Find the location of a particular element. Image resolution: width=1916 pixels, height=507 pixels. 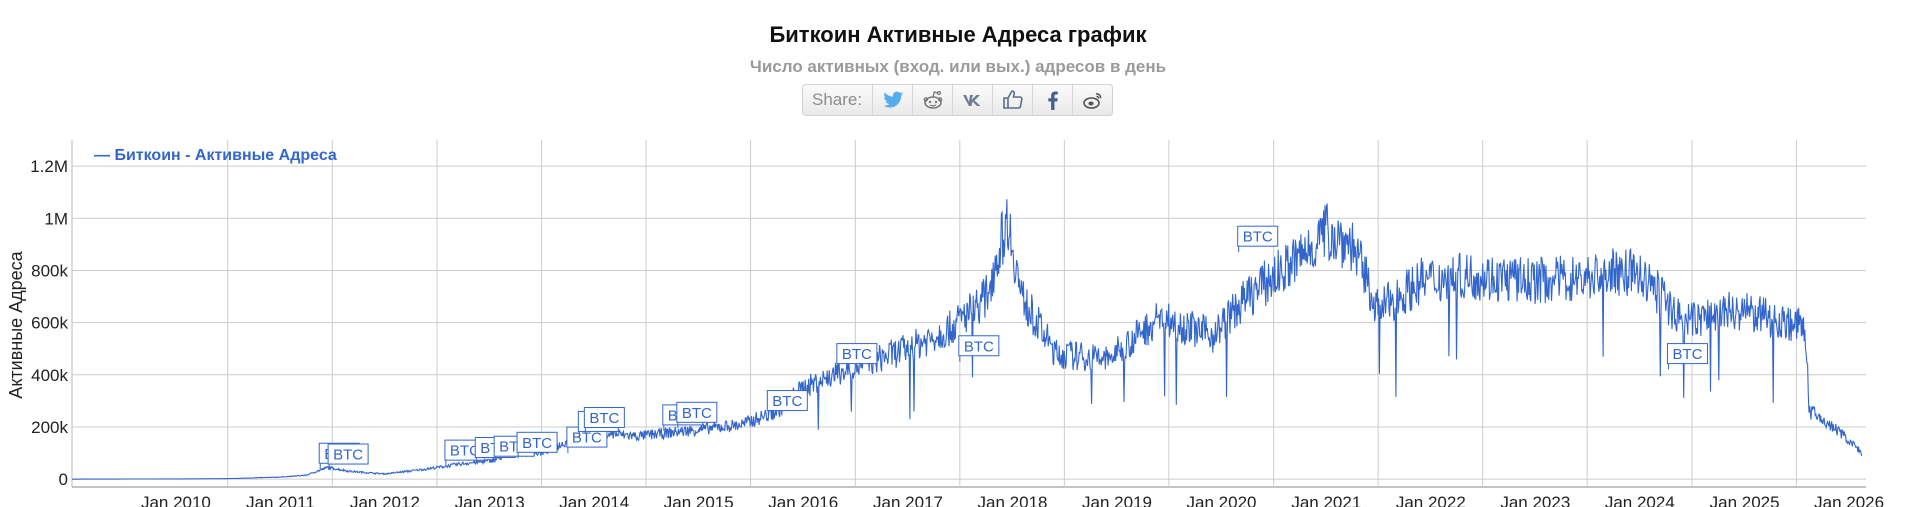

y-tick-label: 600k is located at coordinates (49, 323).